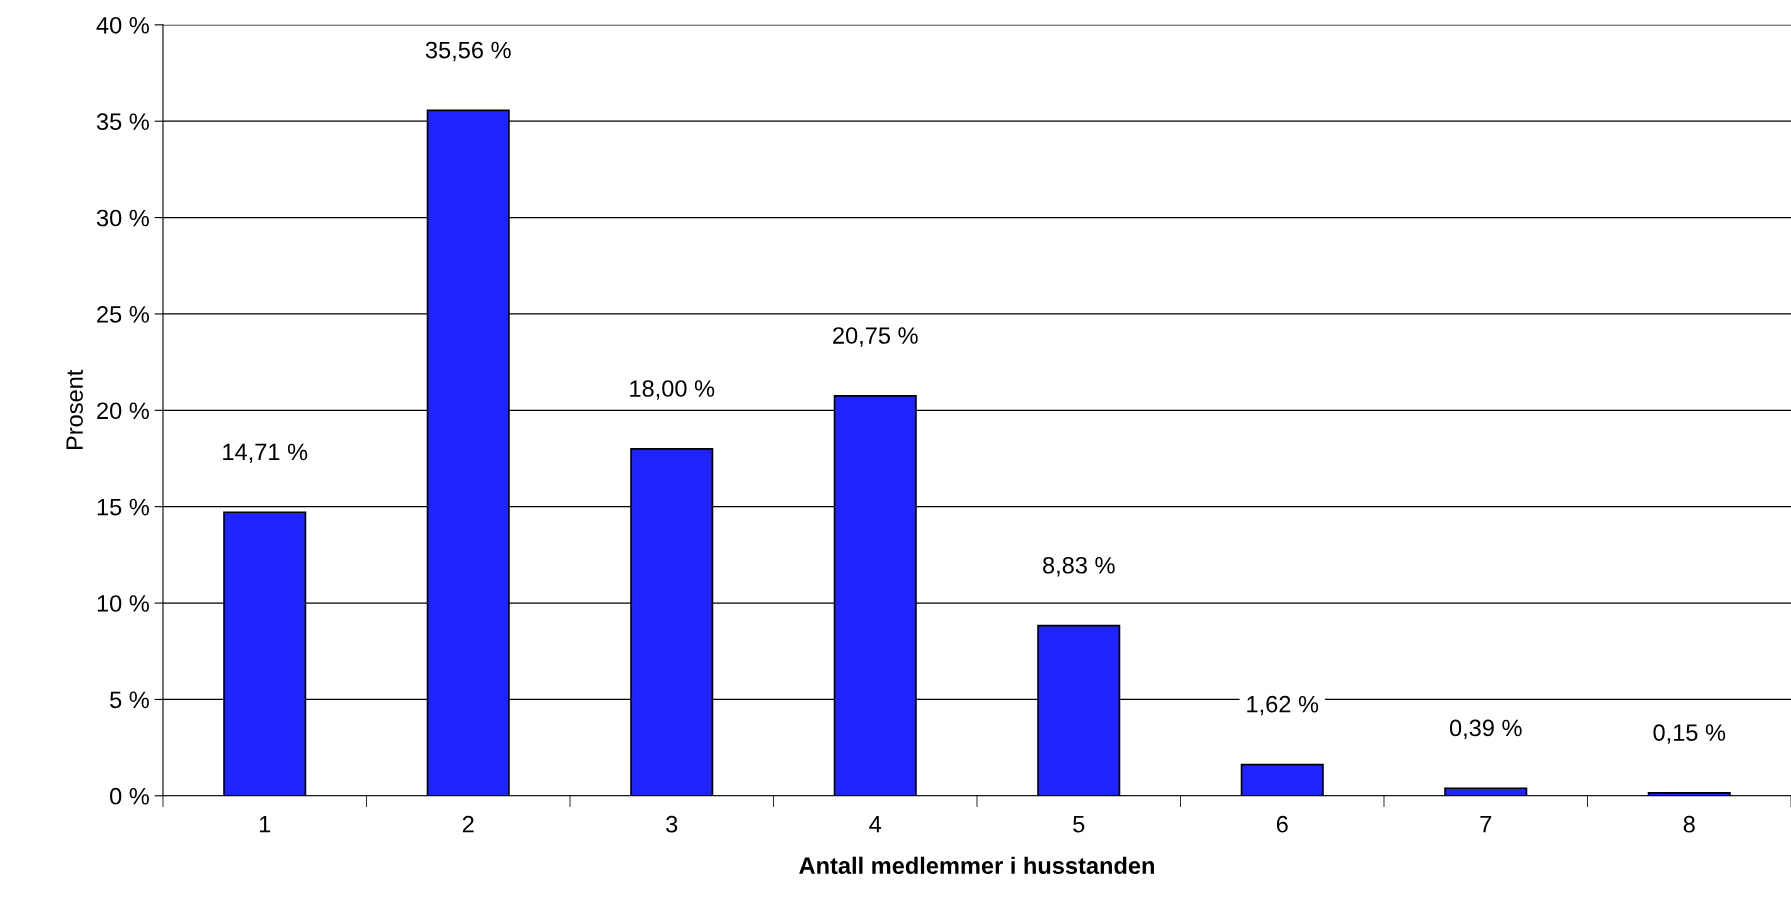  I want to click on x-tick-label: 6, so click(1282, 824).